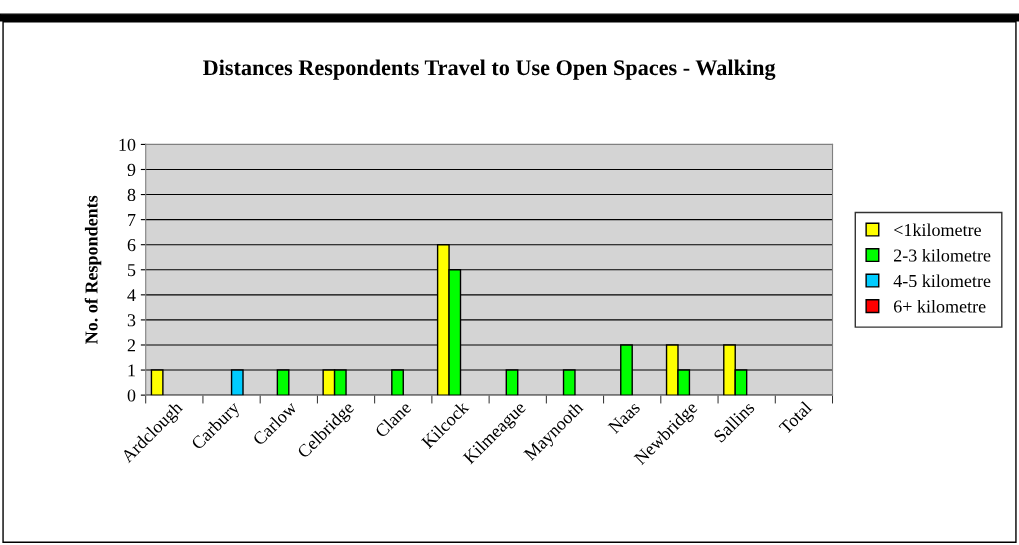 This screenshot has height=545, width=1019. What do you see at coordinates (942, 281) in the screenshot?
I see `legend-label: 4-5 kilometre` at bounding box center [942, 281].